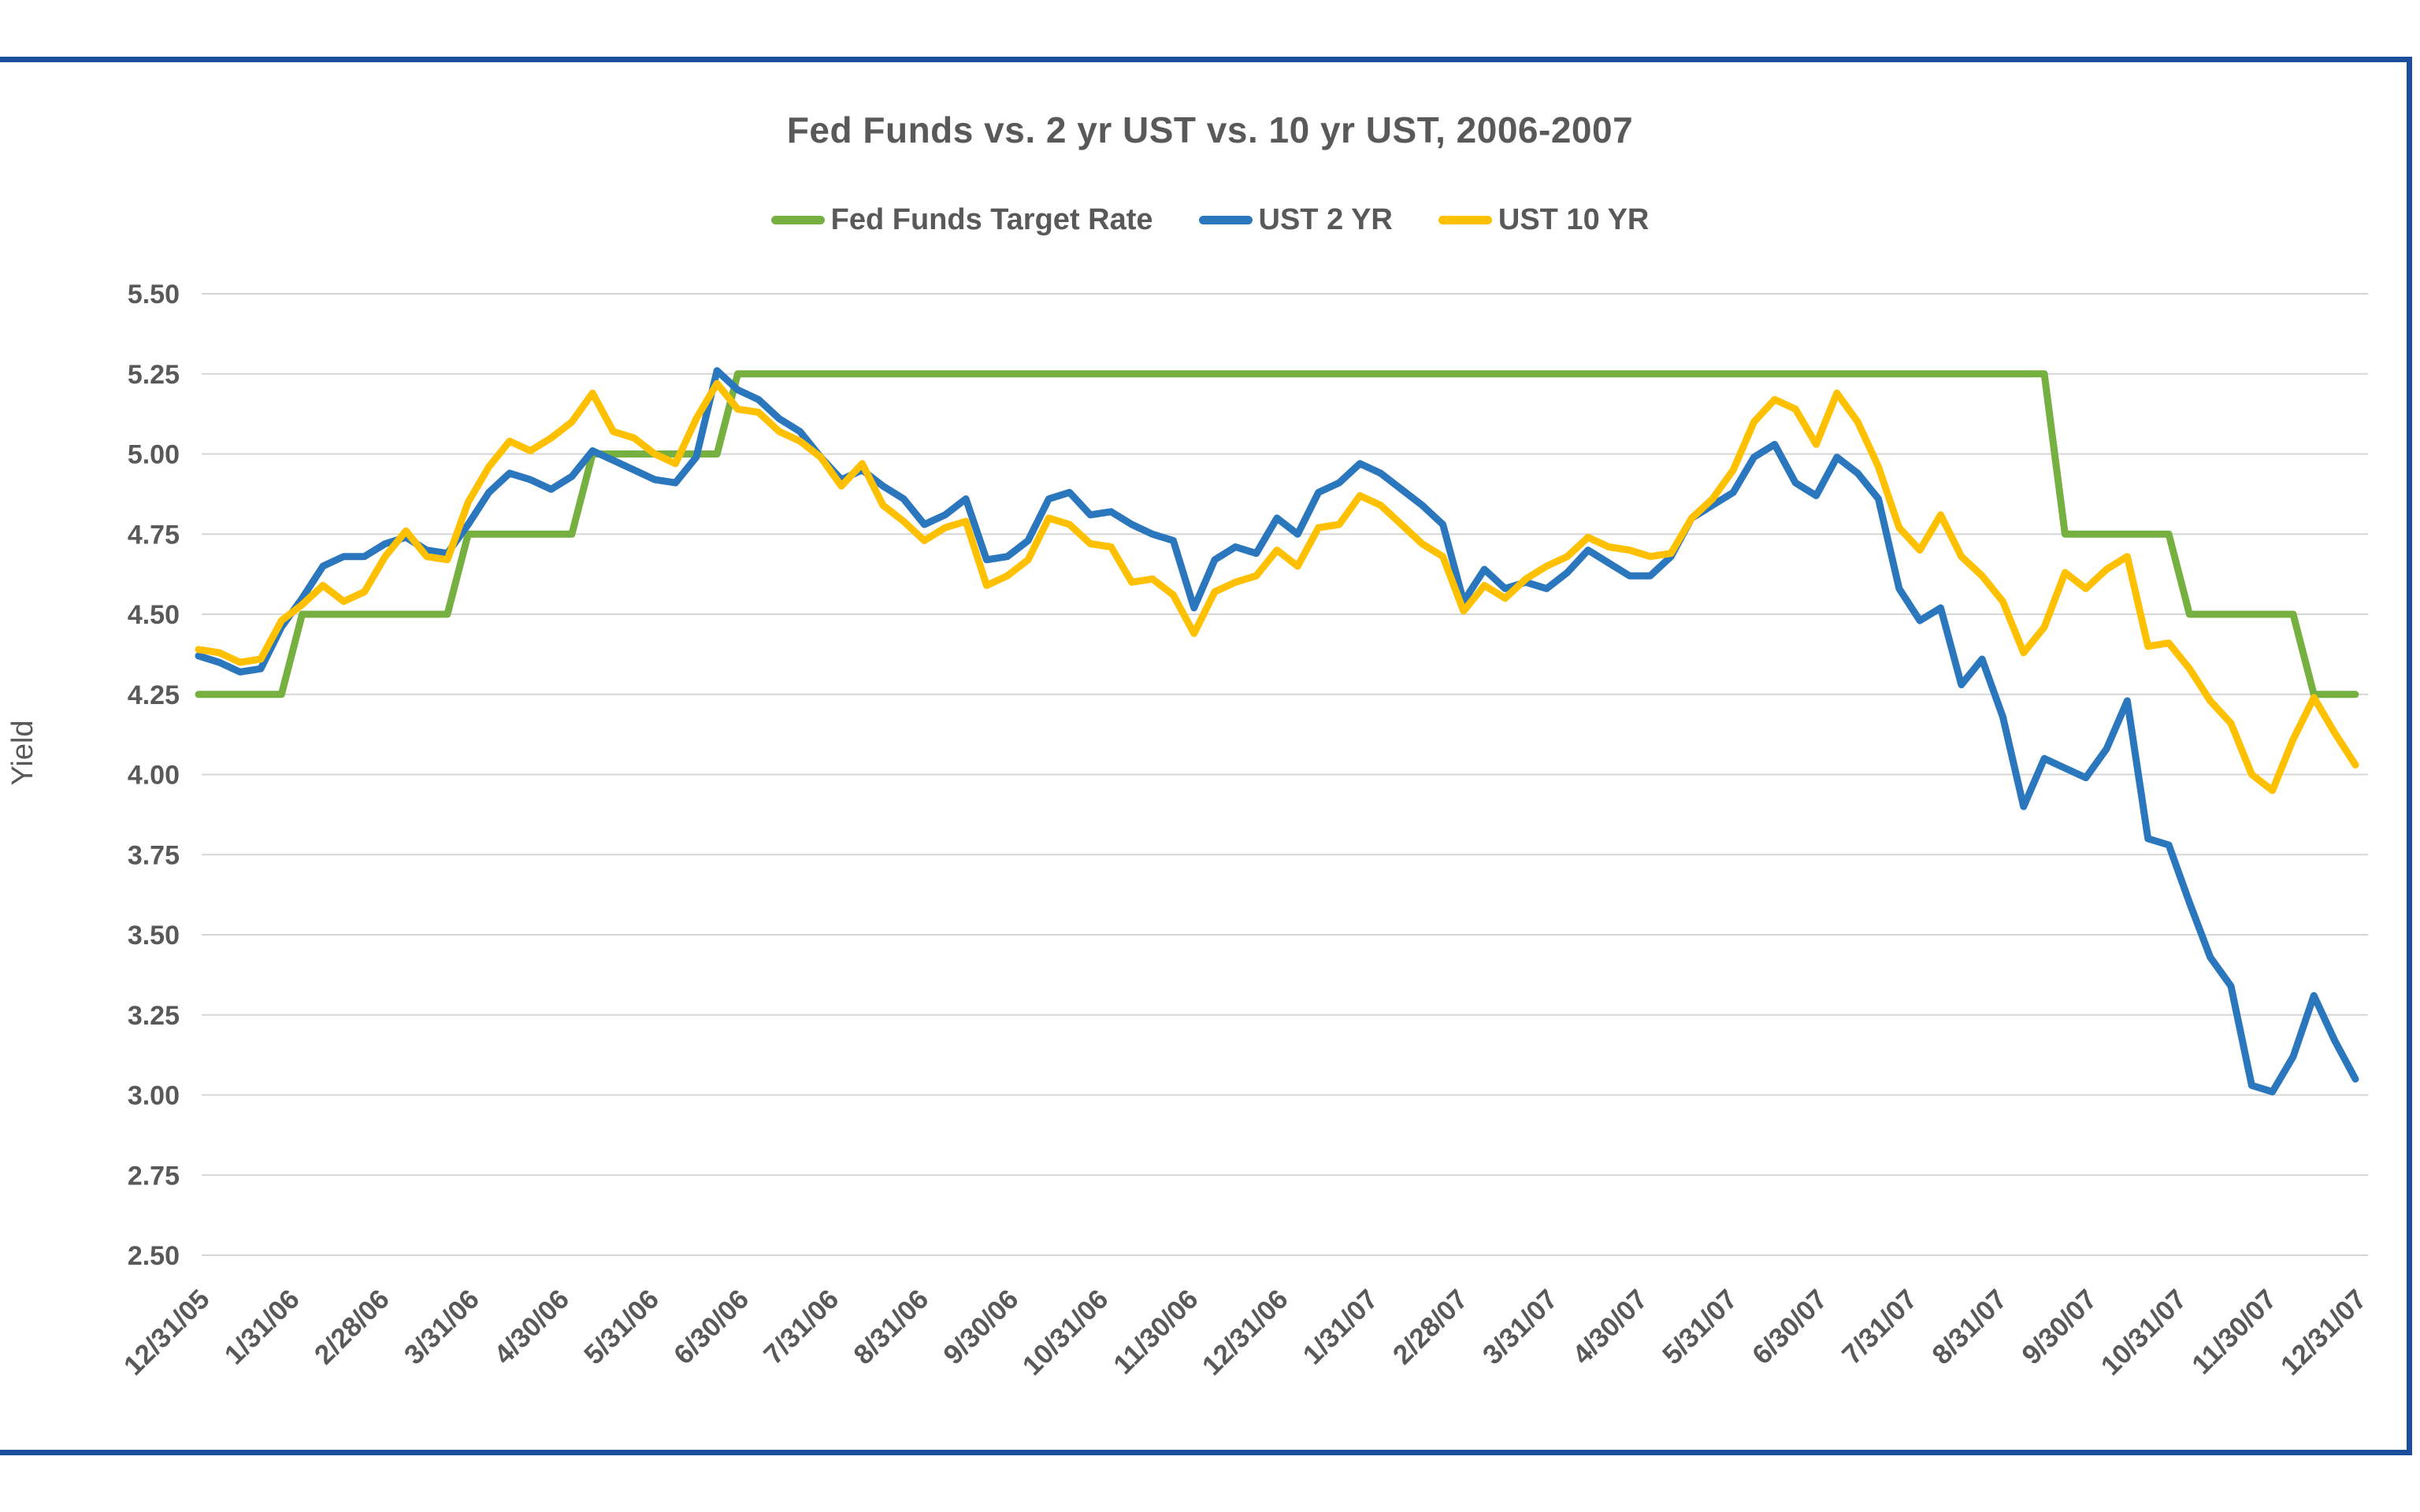 The height and width of the screenshot is (1512, 2420). Describe the element at coordinates (154, 375) in the screenshot. I see `y-tick-label: 5.25` at that location.